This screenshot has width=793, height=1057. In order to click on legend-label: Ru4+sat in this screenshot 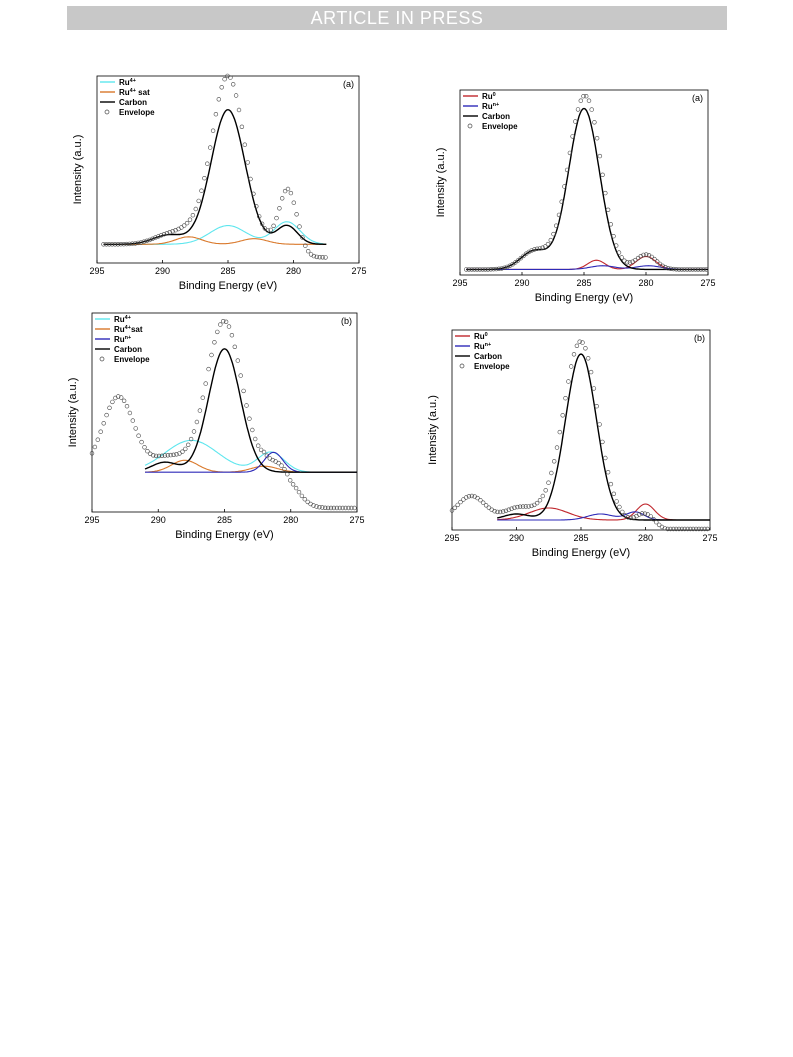, I will do `click(128, 329)`.